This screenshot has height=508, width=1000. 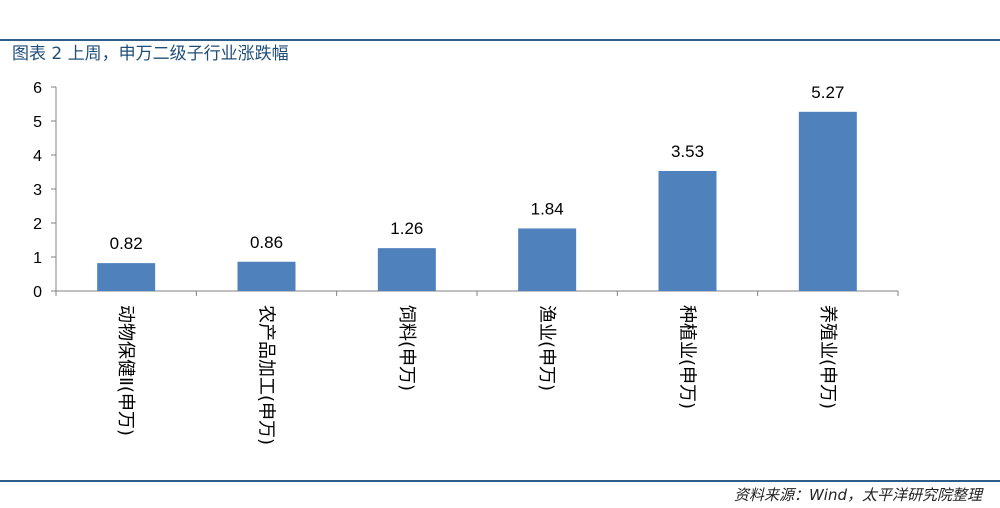 What do you see at coordinates (44, 190) in the screenshot?
I see `y-ticks: 0 1 2 3 4 5 6` at bounding box center [44, 190].